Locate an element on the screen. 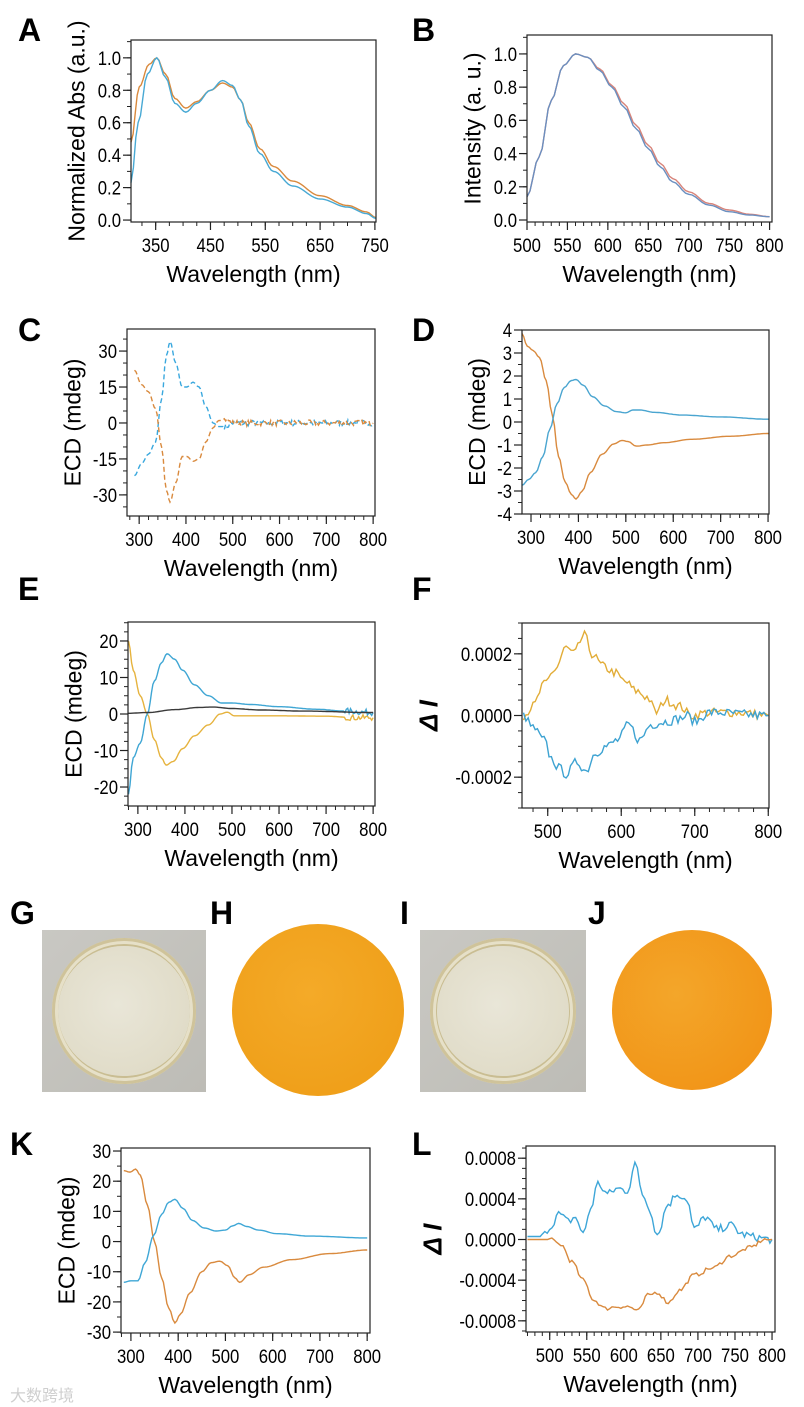 The width and height of the screenshot is (804, 1407). y-tick-label: 0.0008 is located at coordinates (490, 1158).